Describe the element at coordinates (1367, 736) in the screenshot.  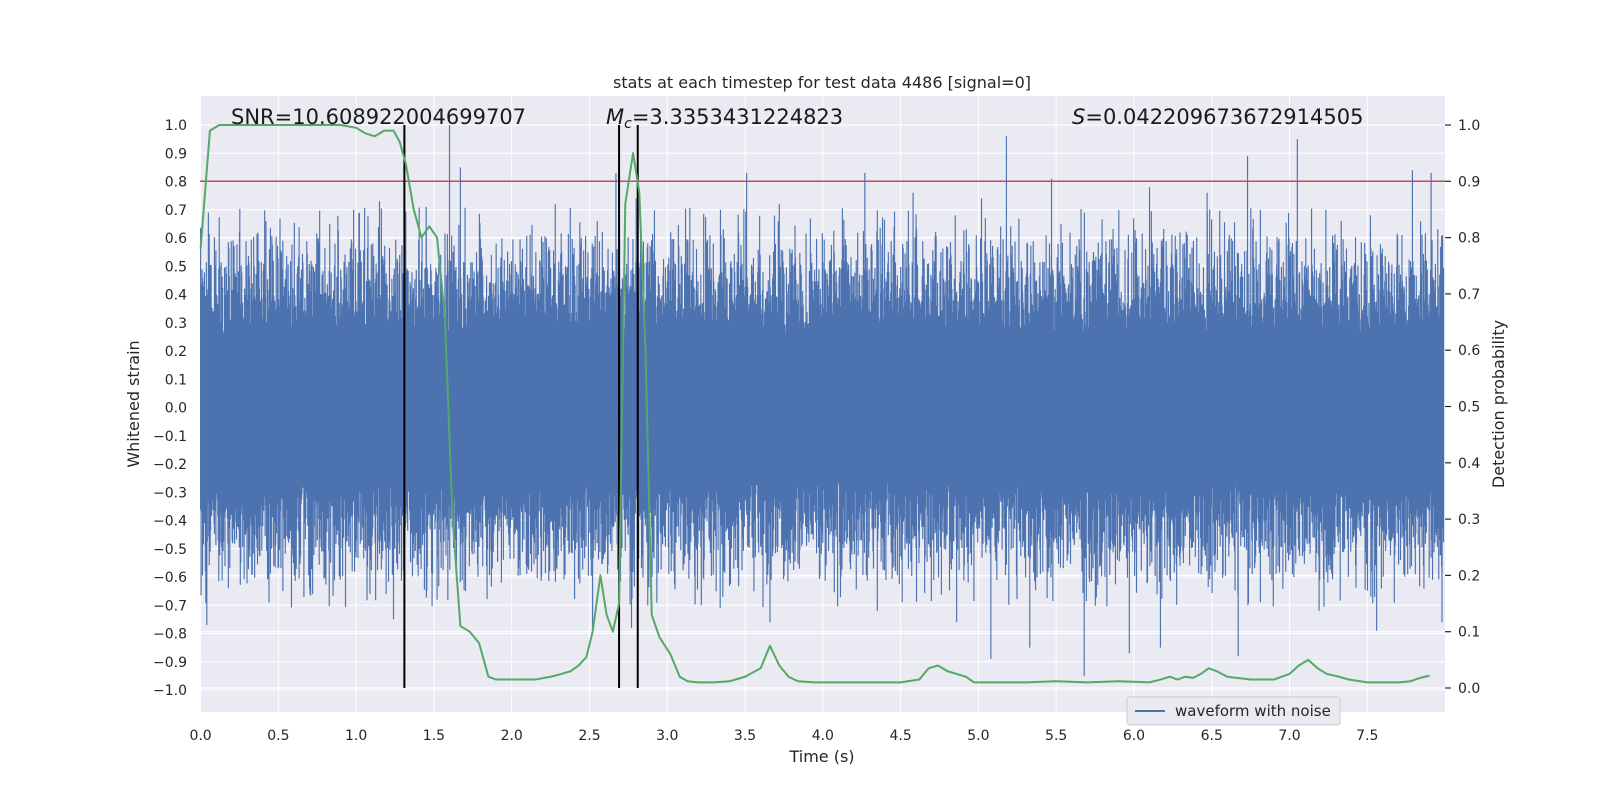
I see `x-tick-label: 7.5` at that location.